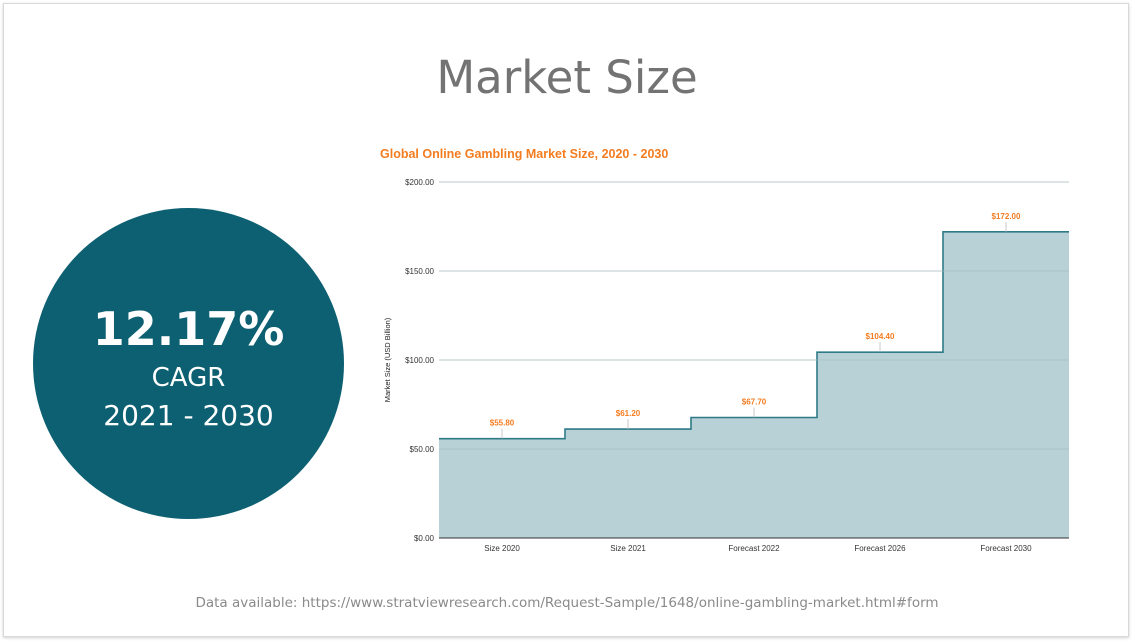  What do you see at coordinates (1006, 216) in the screenshot?
I see `data-label: $172.00` at bounding box center [1006, 216].